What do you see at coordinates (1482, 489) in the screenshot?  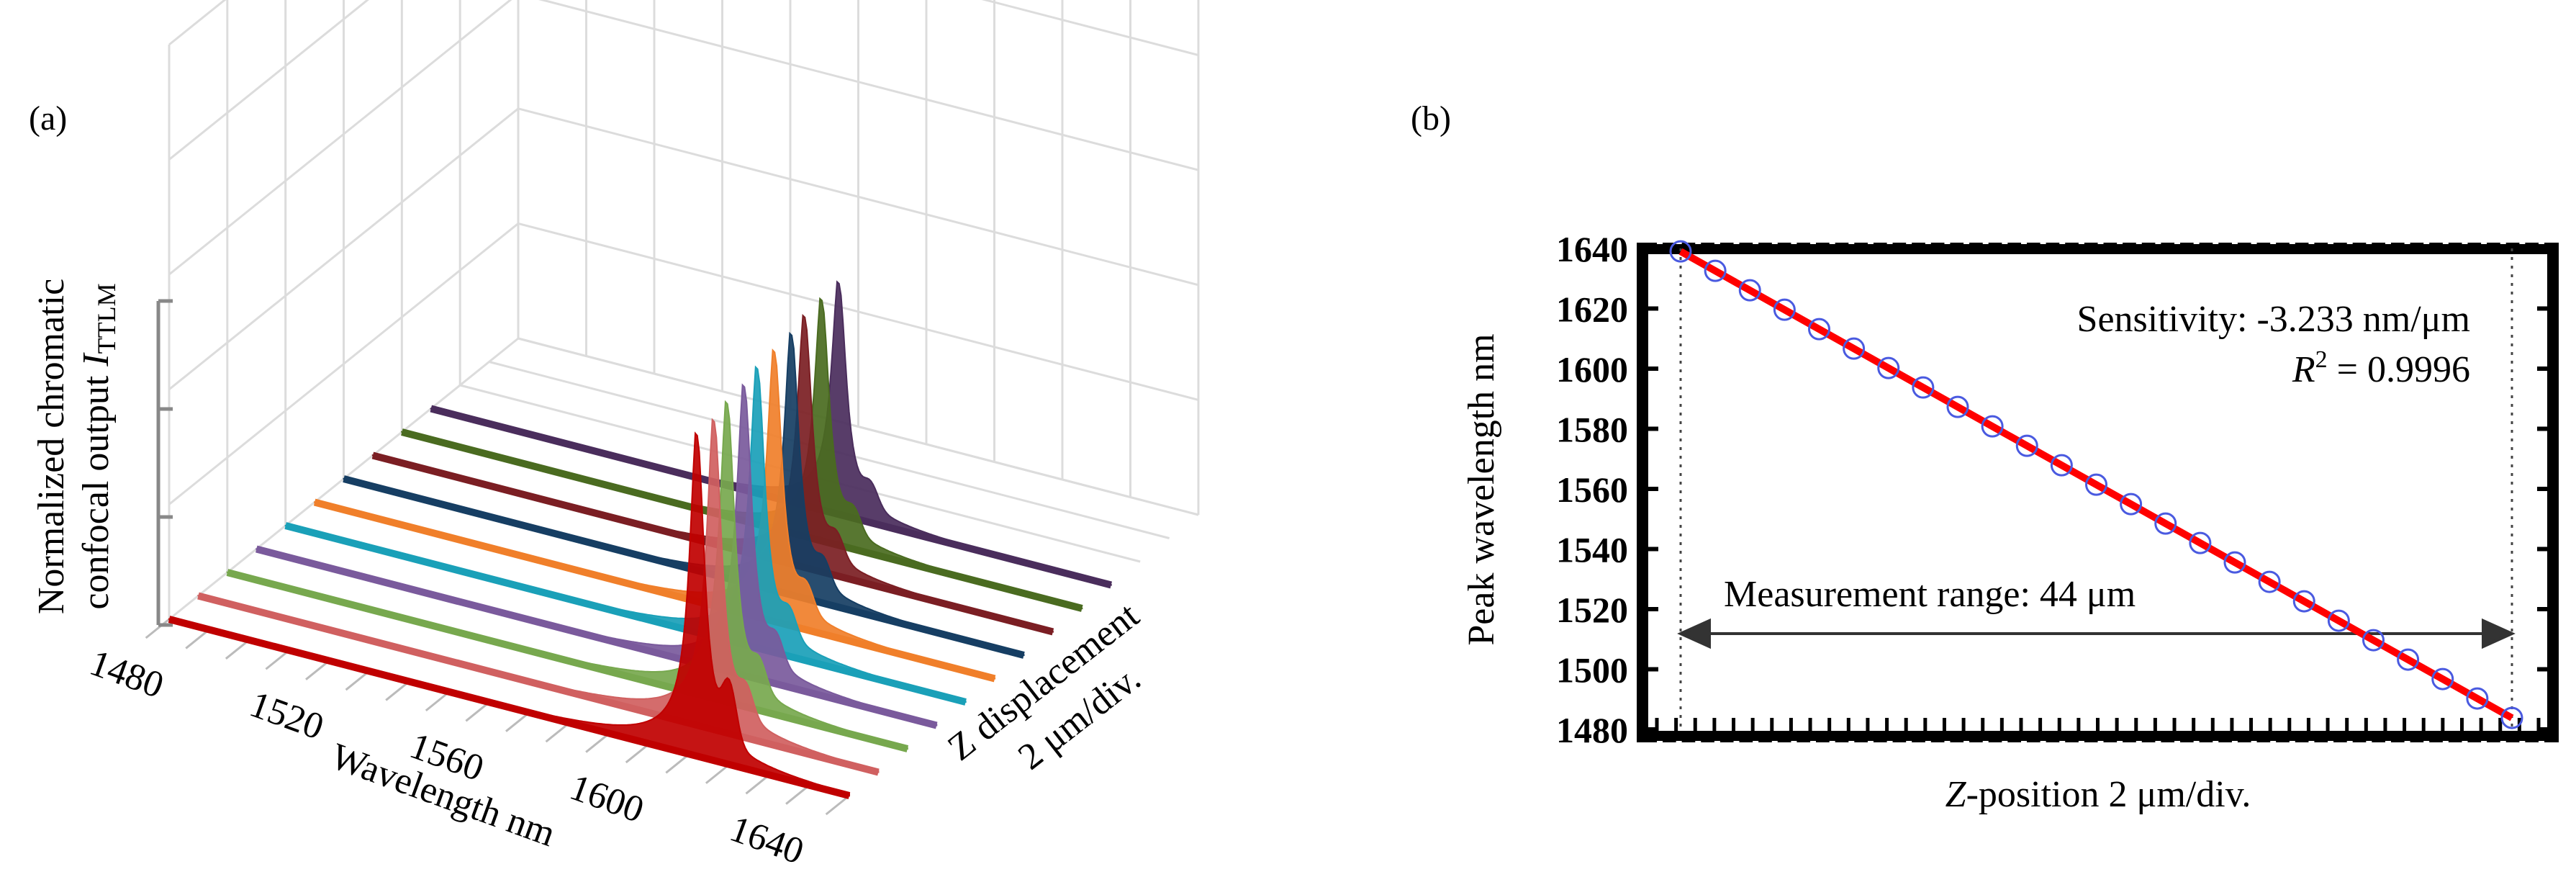 I see `panel-b-ylabel: Peak wavelength nm` at bounding box center [1482, 489].